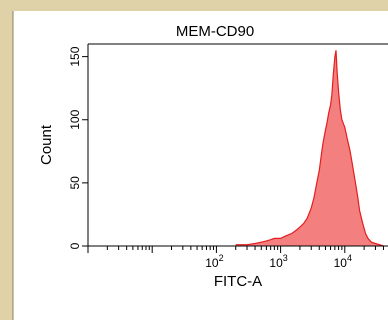  Describe the element at coordinates (78, 147) in the screenshot. I see `y-axis-ticks: 0 50 100 150` at that location.